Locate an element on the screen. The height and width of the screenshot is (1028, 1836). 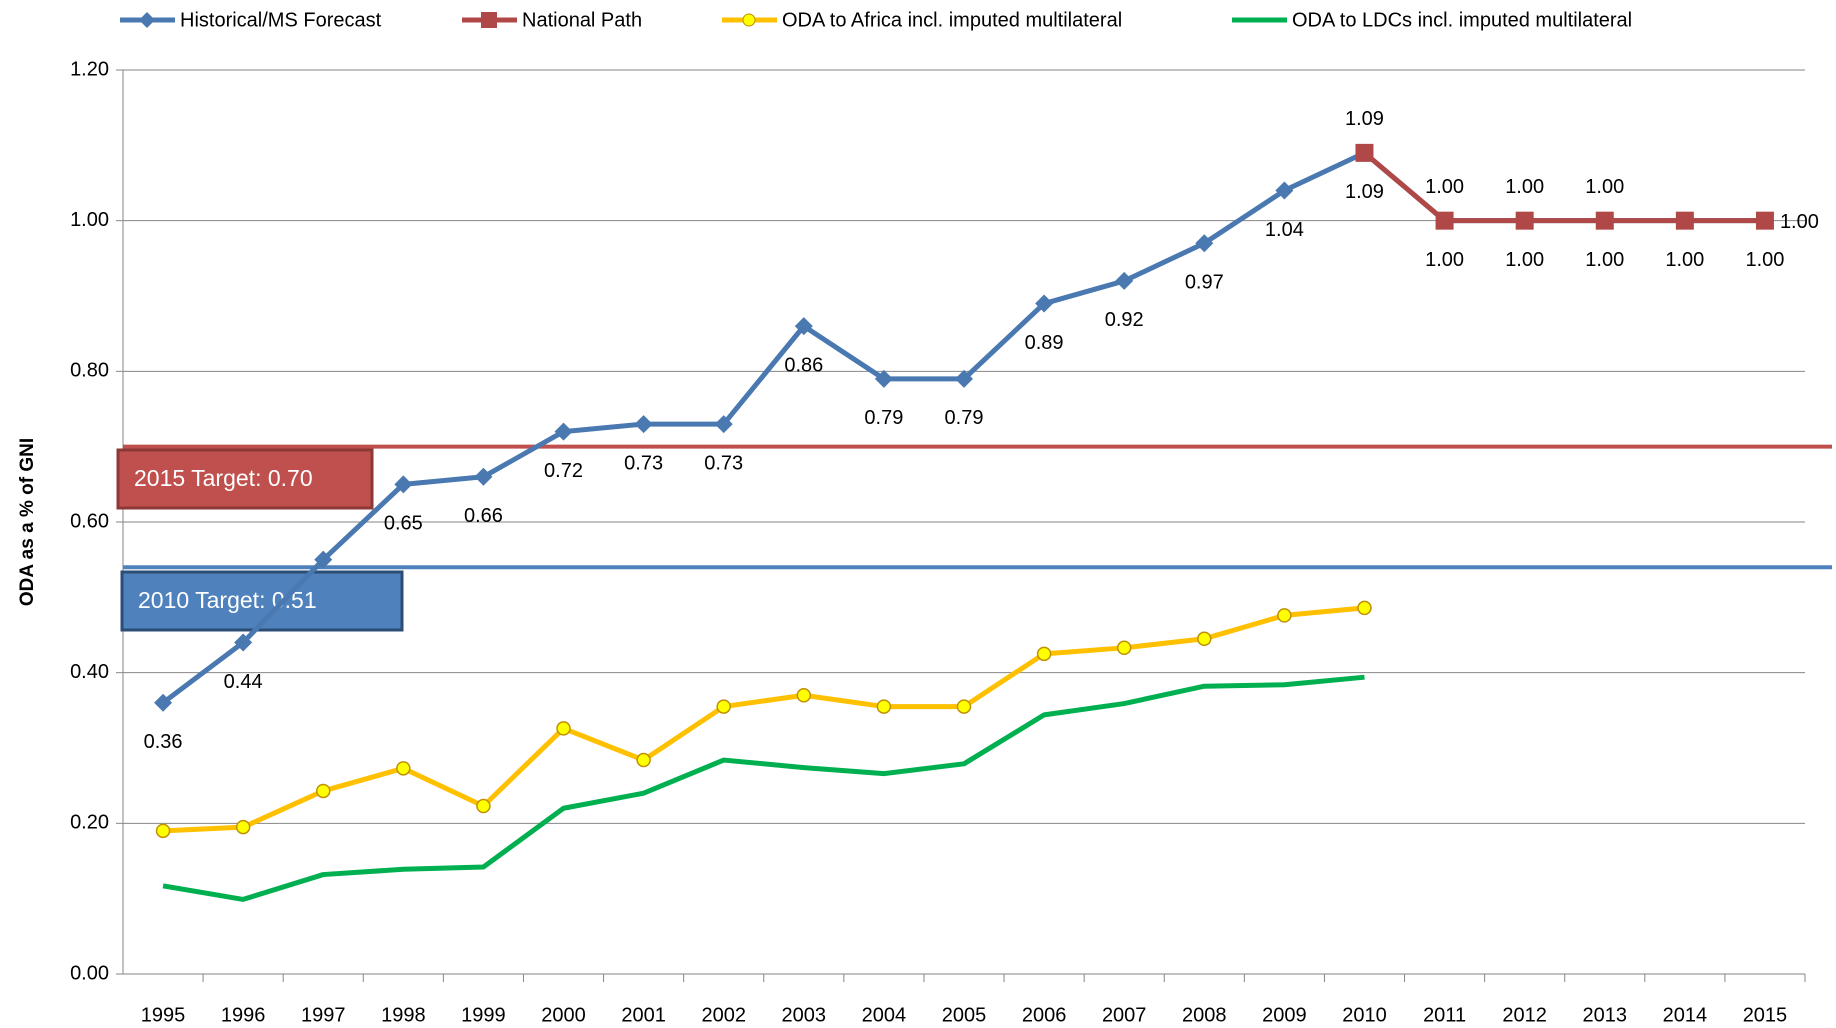
y-tick-label: 0.40 is located at coordinates (89, 672).